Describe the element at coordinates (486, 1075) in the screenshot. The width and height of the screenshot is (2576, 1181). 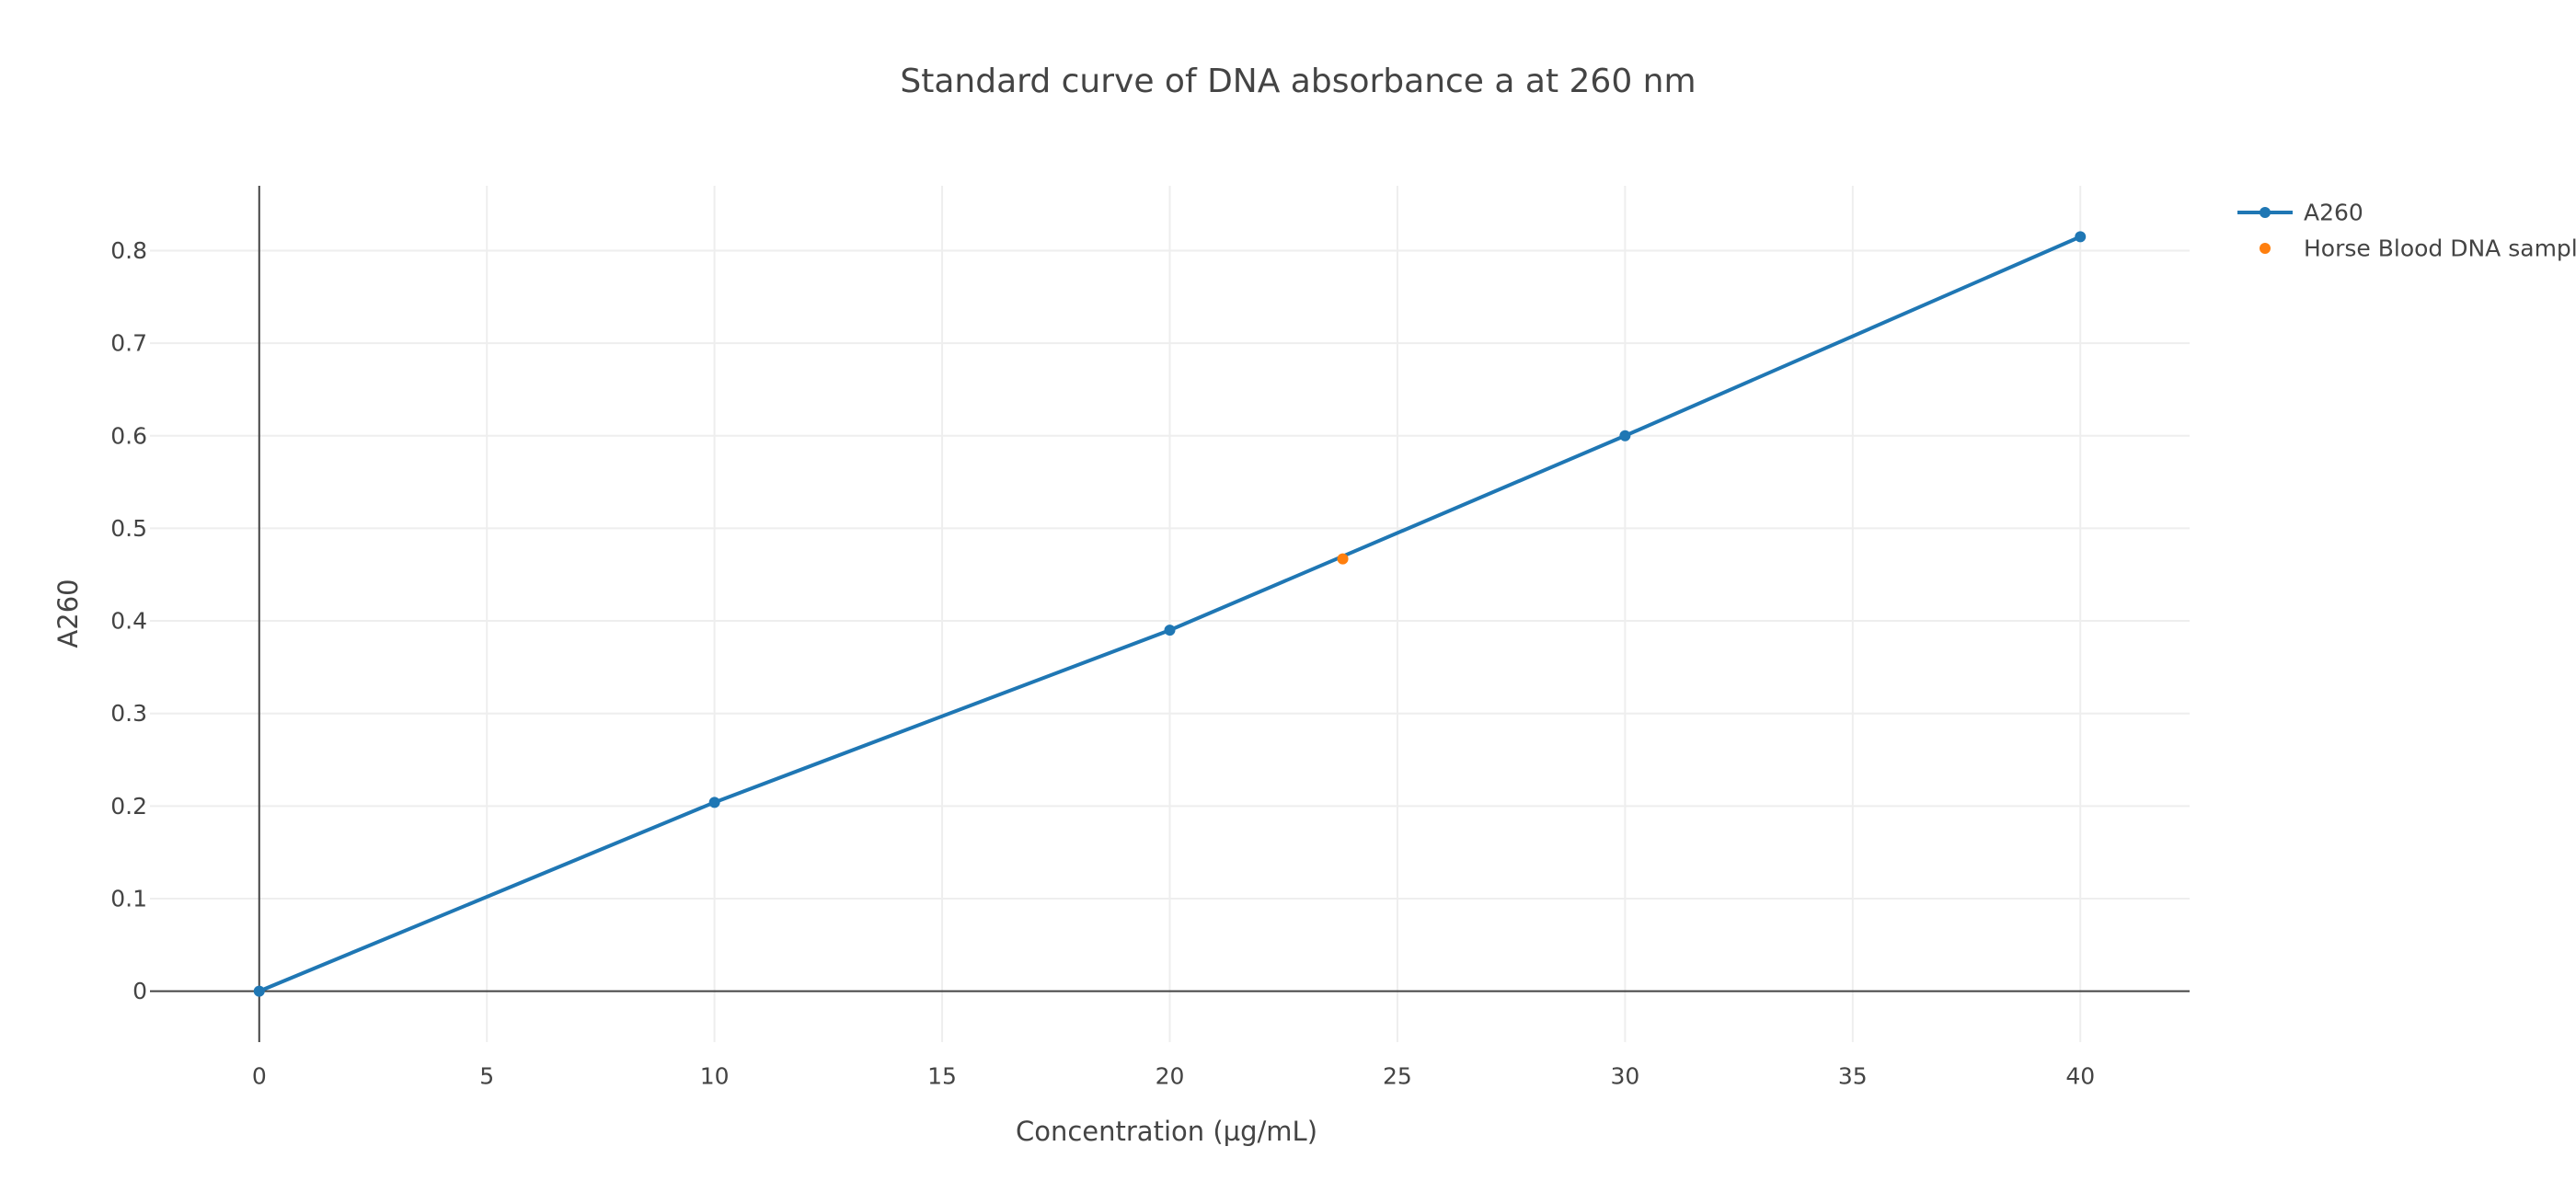
I see `x-tick-label: 5` at that location.